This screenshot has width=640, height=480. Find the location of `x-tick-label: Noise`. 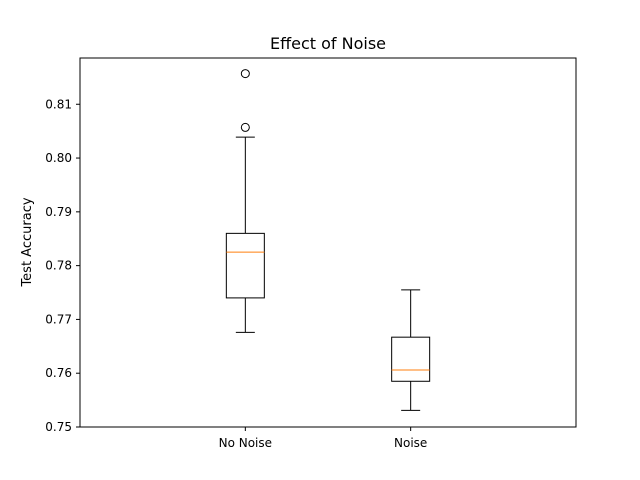

x-tick-label: Noise is located at coordinates (410, 443).